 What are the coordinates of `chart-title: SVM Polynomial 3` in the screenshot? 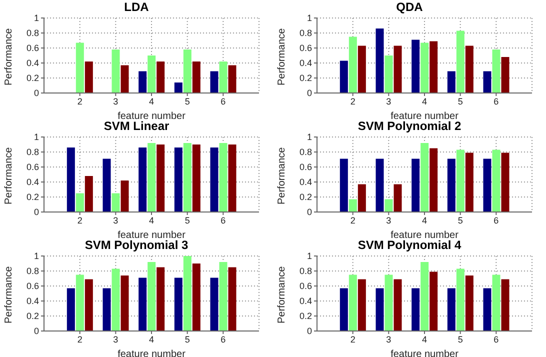 It's located at (137, 245).